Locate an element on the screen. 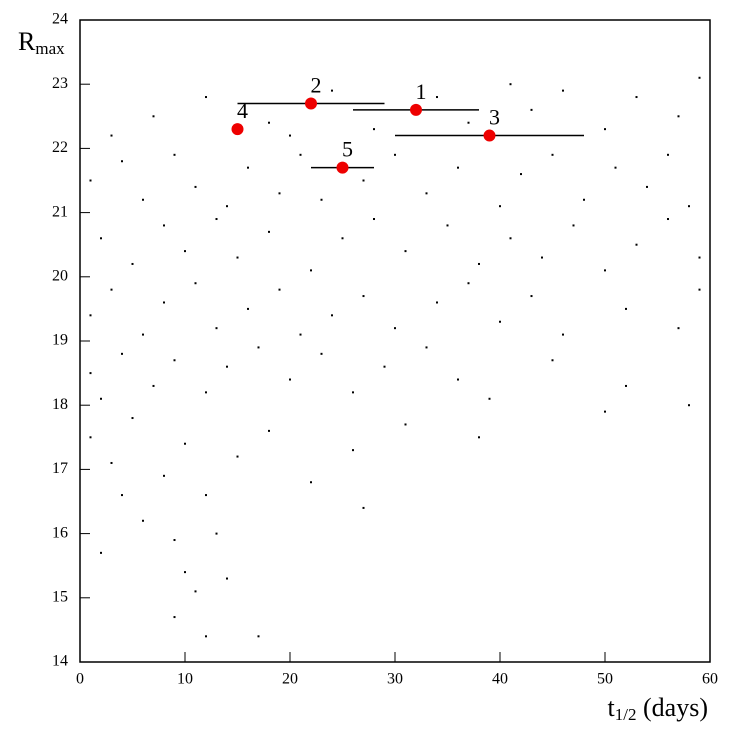  y-tick-label: 20 is located at coordinates (60, 275).